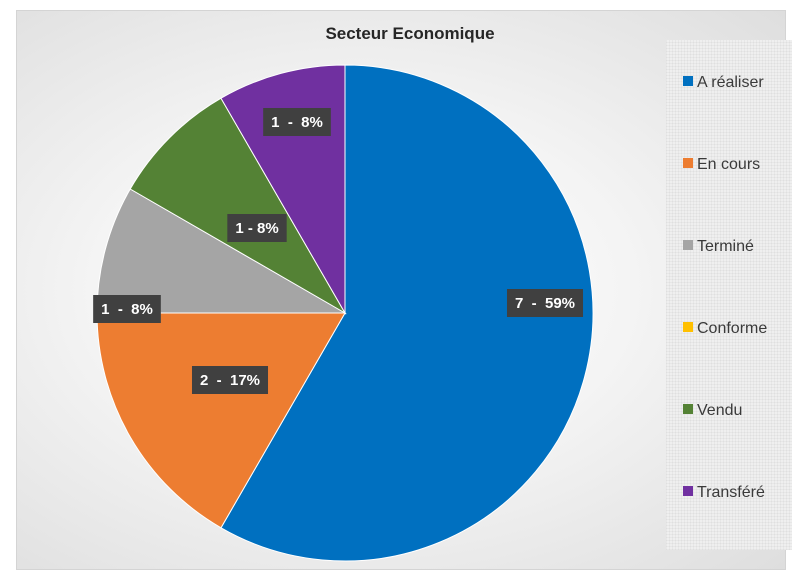 This screenshot has width=792, height=576. I want to click on svg-text: 2 - 17%, so click(230, 380).